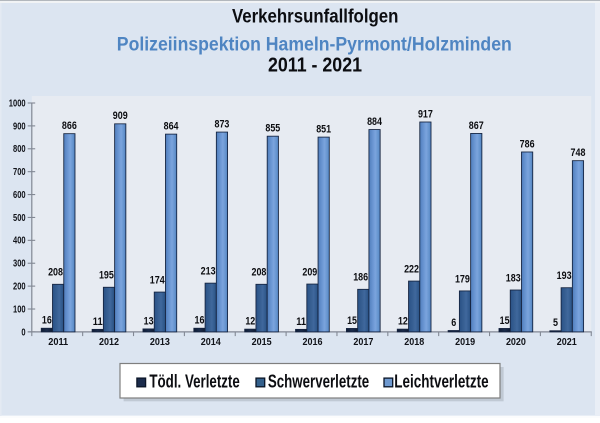 Image resolution: width=600 pixels, height=423 pixels. I want to click on svg-text: 700, so click(19, 172).